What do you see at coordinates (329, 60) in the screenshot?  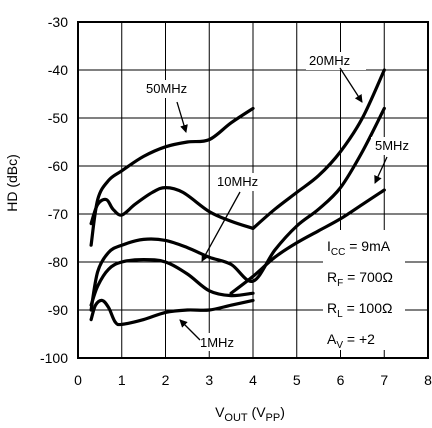 I see `label-20mhz: 20MHz` at bounding box center [329, 60].